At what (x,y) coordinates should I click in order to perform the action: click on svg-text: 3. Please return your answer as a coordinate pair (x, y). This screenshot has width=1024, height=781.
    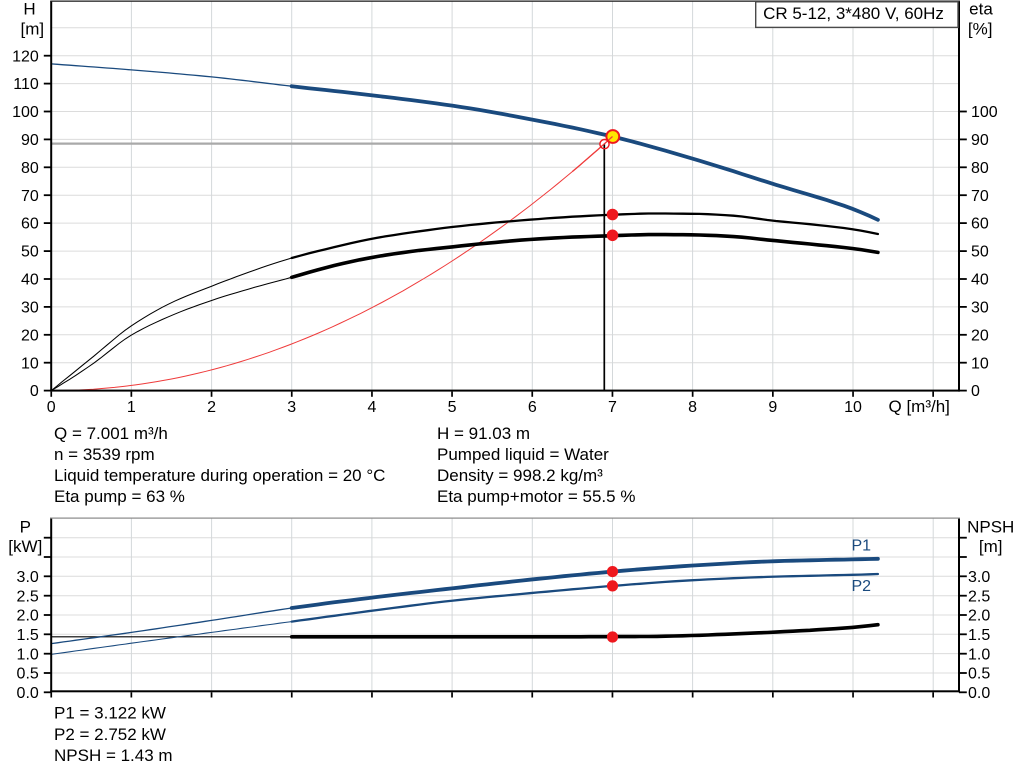
    Looking at the image, I should click on (291, 407).